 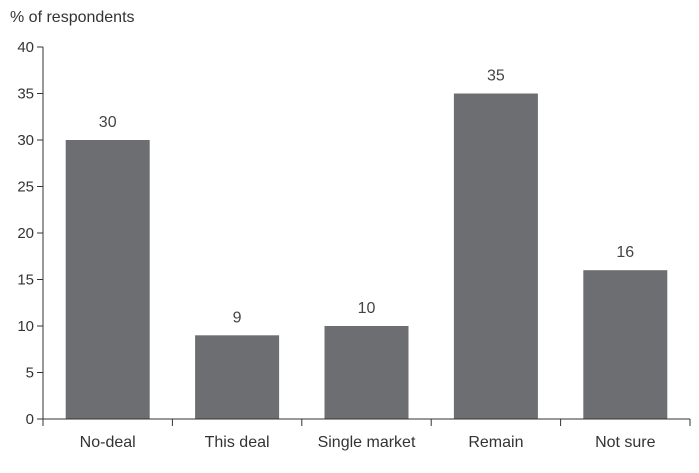 I want to click on y-tick-label: 20, so click(x=25, y=233).